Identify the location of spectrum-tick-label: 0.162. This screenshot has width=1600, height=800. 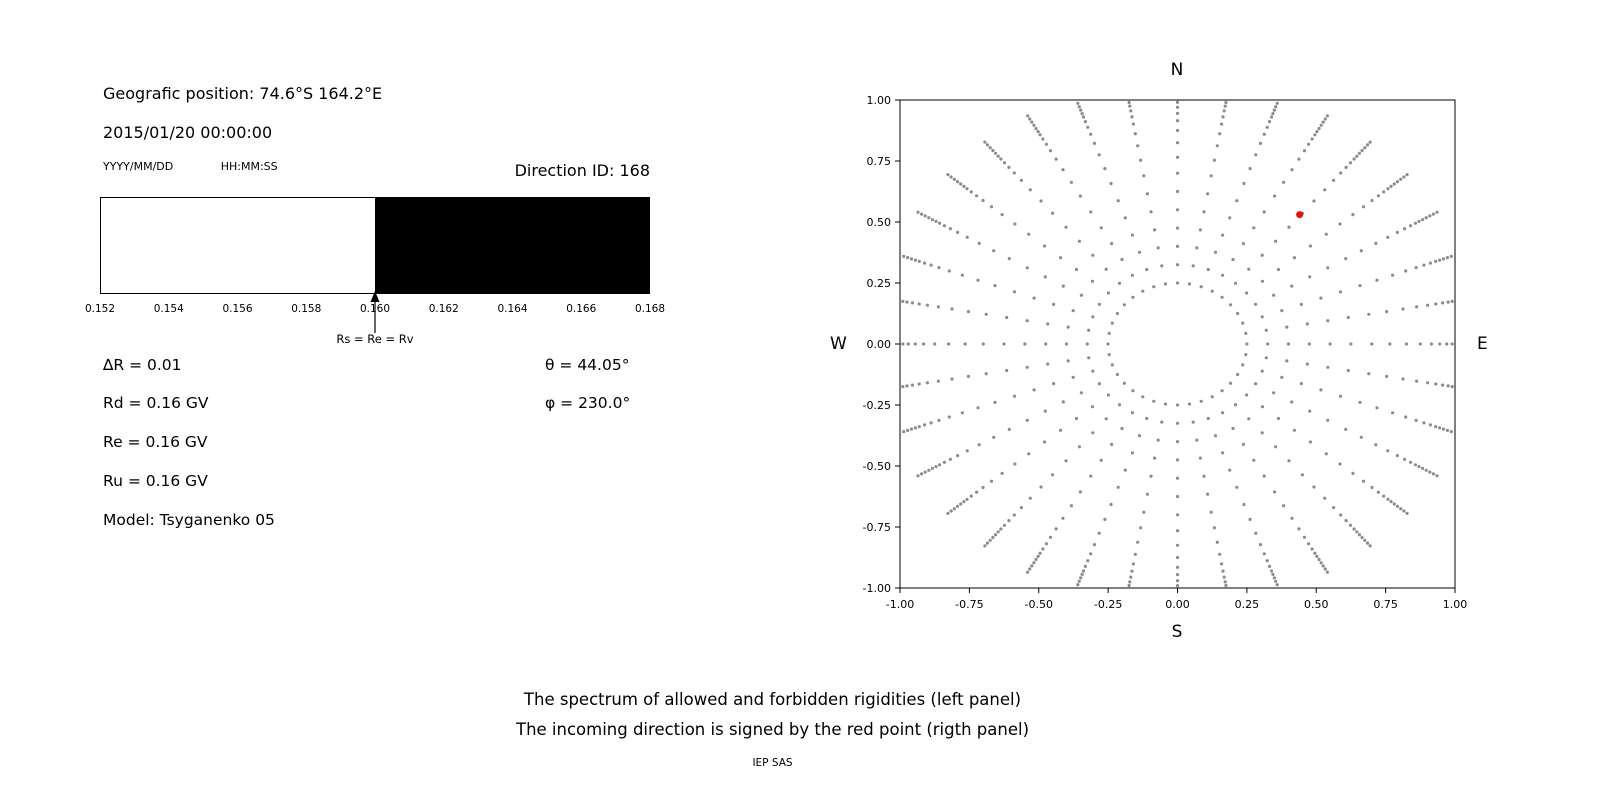
(443, 309).